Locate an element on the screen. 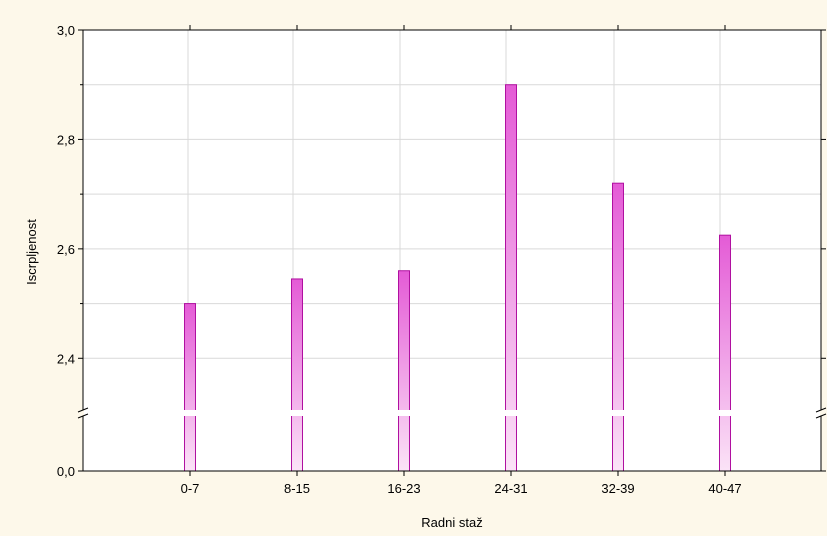 The image size is (827, 536). x-tick-label: 16-23 is located at coordinates (403, 488).